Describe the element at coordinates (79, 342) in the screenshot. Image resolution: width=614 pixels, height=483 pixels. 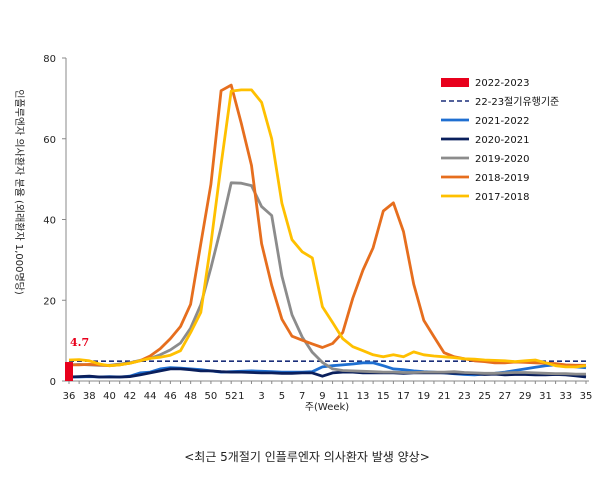
I see `annotation-label: 4.7` at that location.